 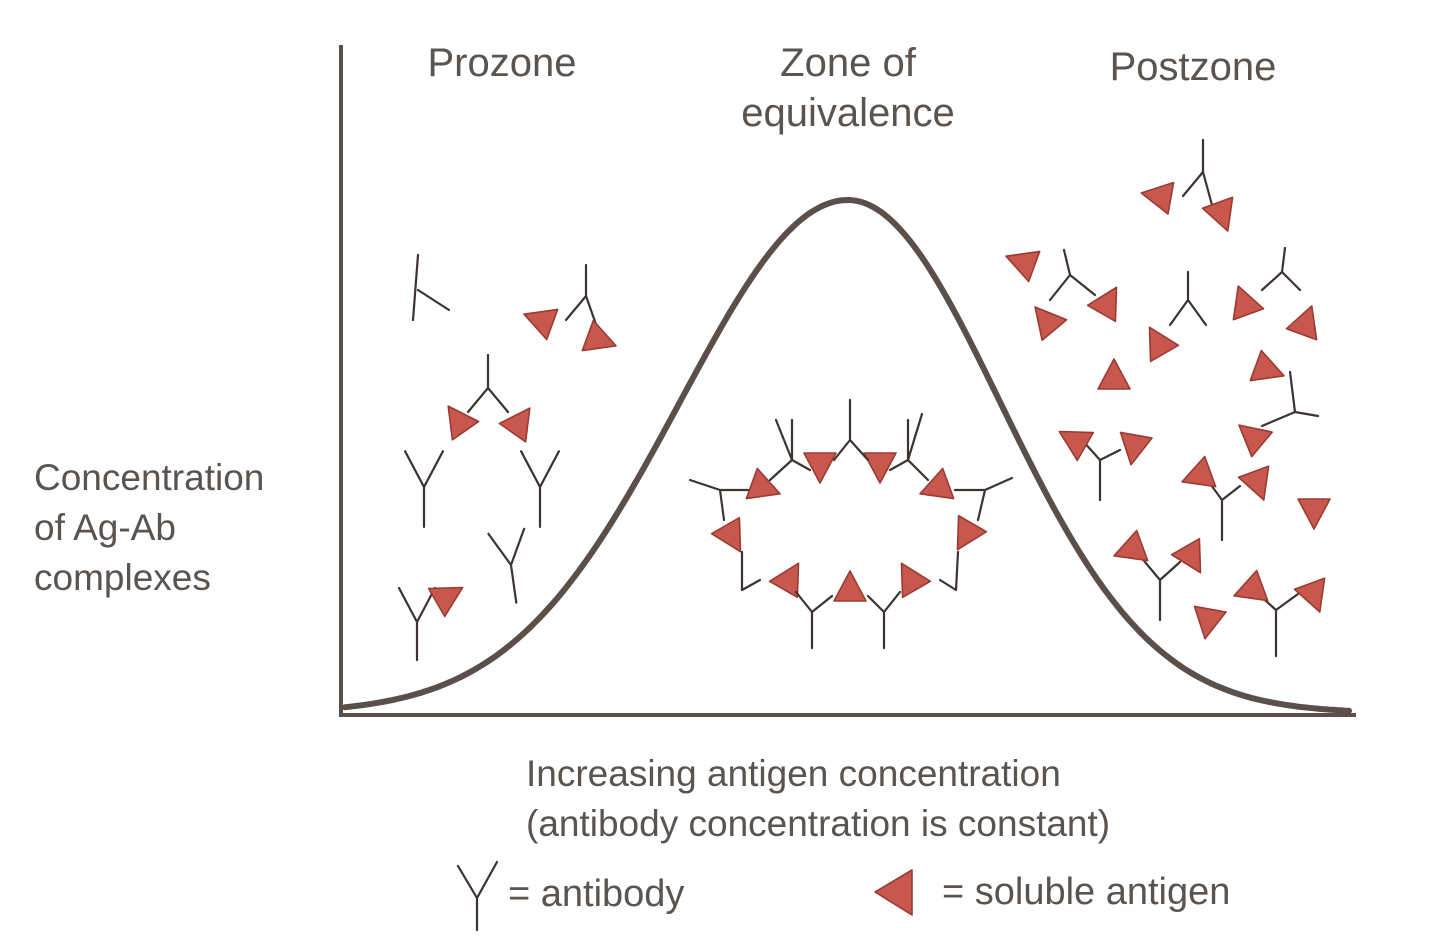 I want to click on prozone-label: Prozone, so click(x=502, y=63).